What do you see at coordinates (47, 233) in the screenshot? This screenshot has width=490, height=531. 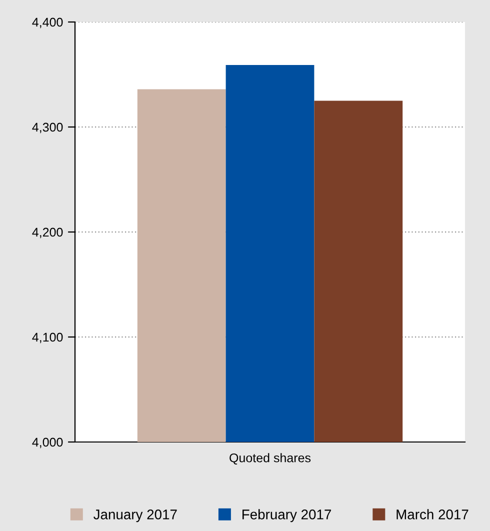 I see `y-tick-label: 4,200` at bounding box center [47, 233].